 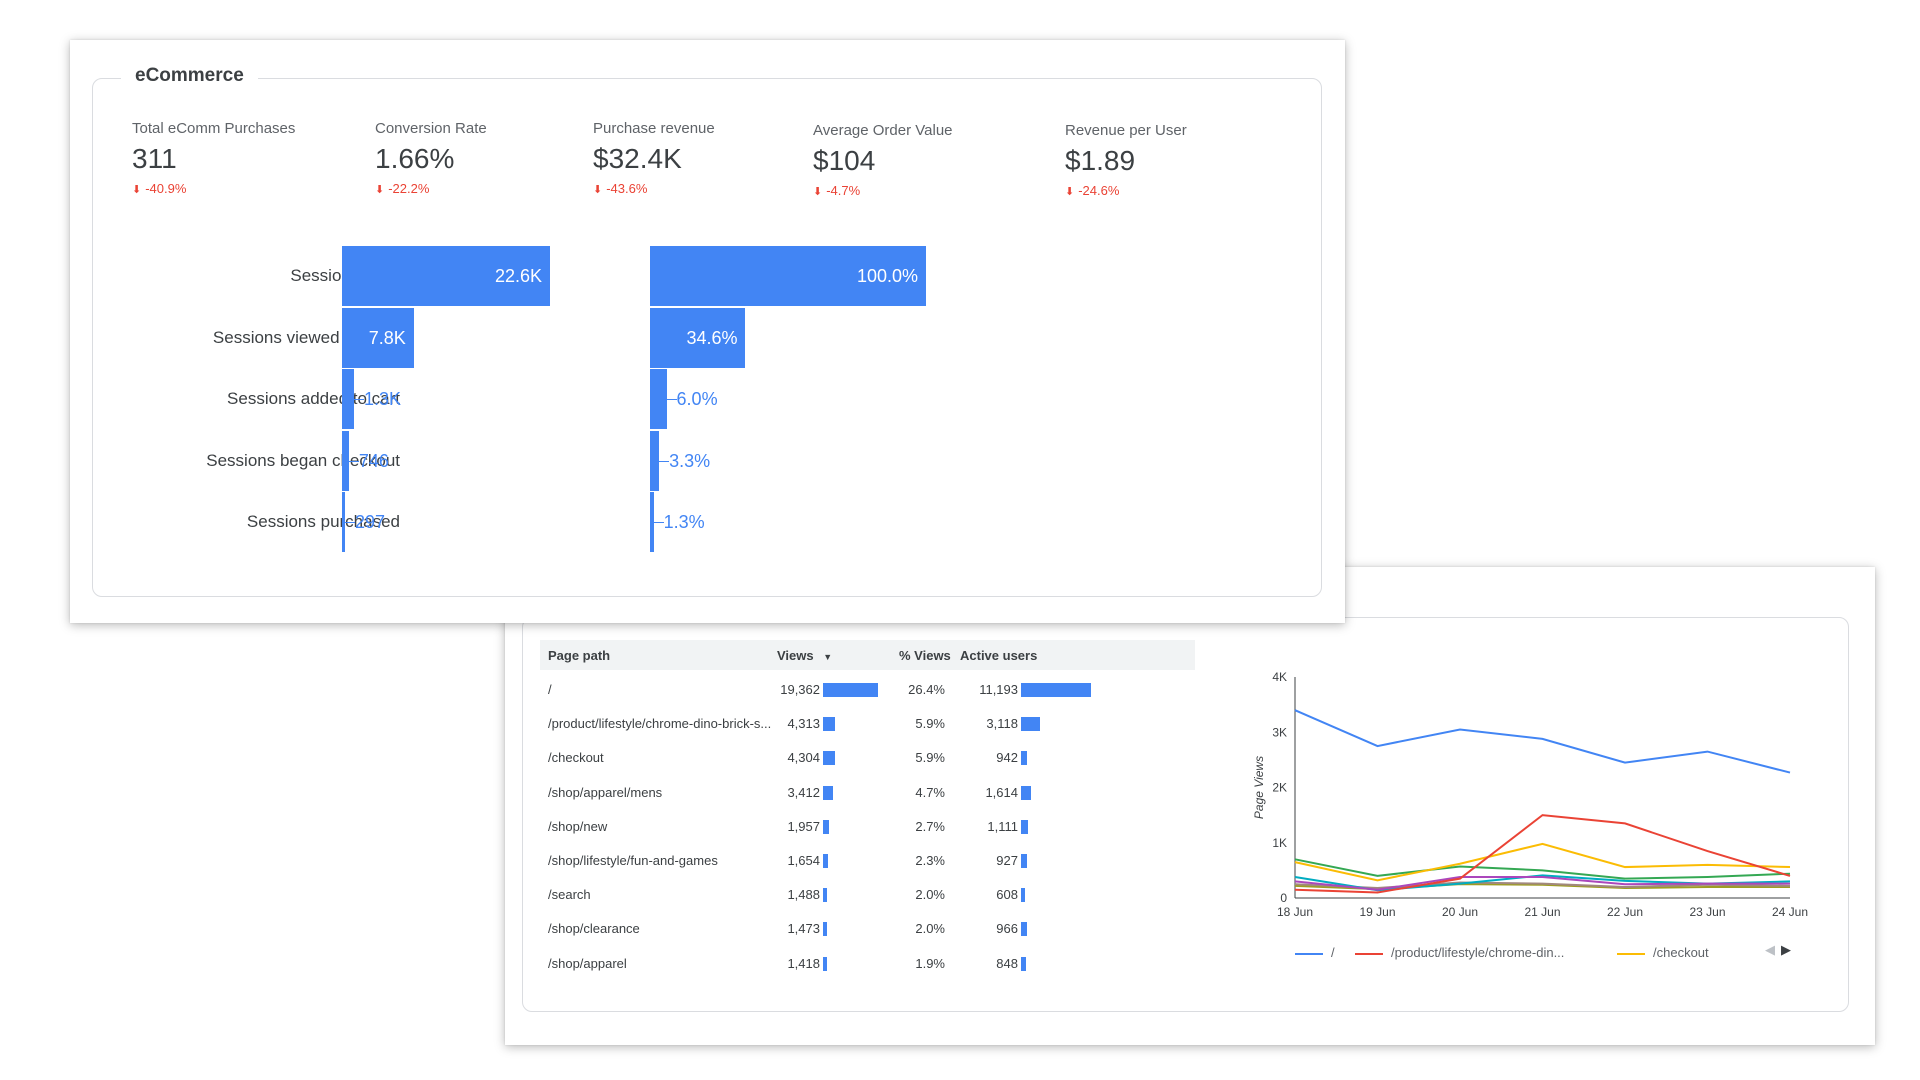 What do you see at coordinates (1002, 724) in the screenshot?
I see `cell-active-users: 3,118` at bounding box center [1002, 724].